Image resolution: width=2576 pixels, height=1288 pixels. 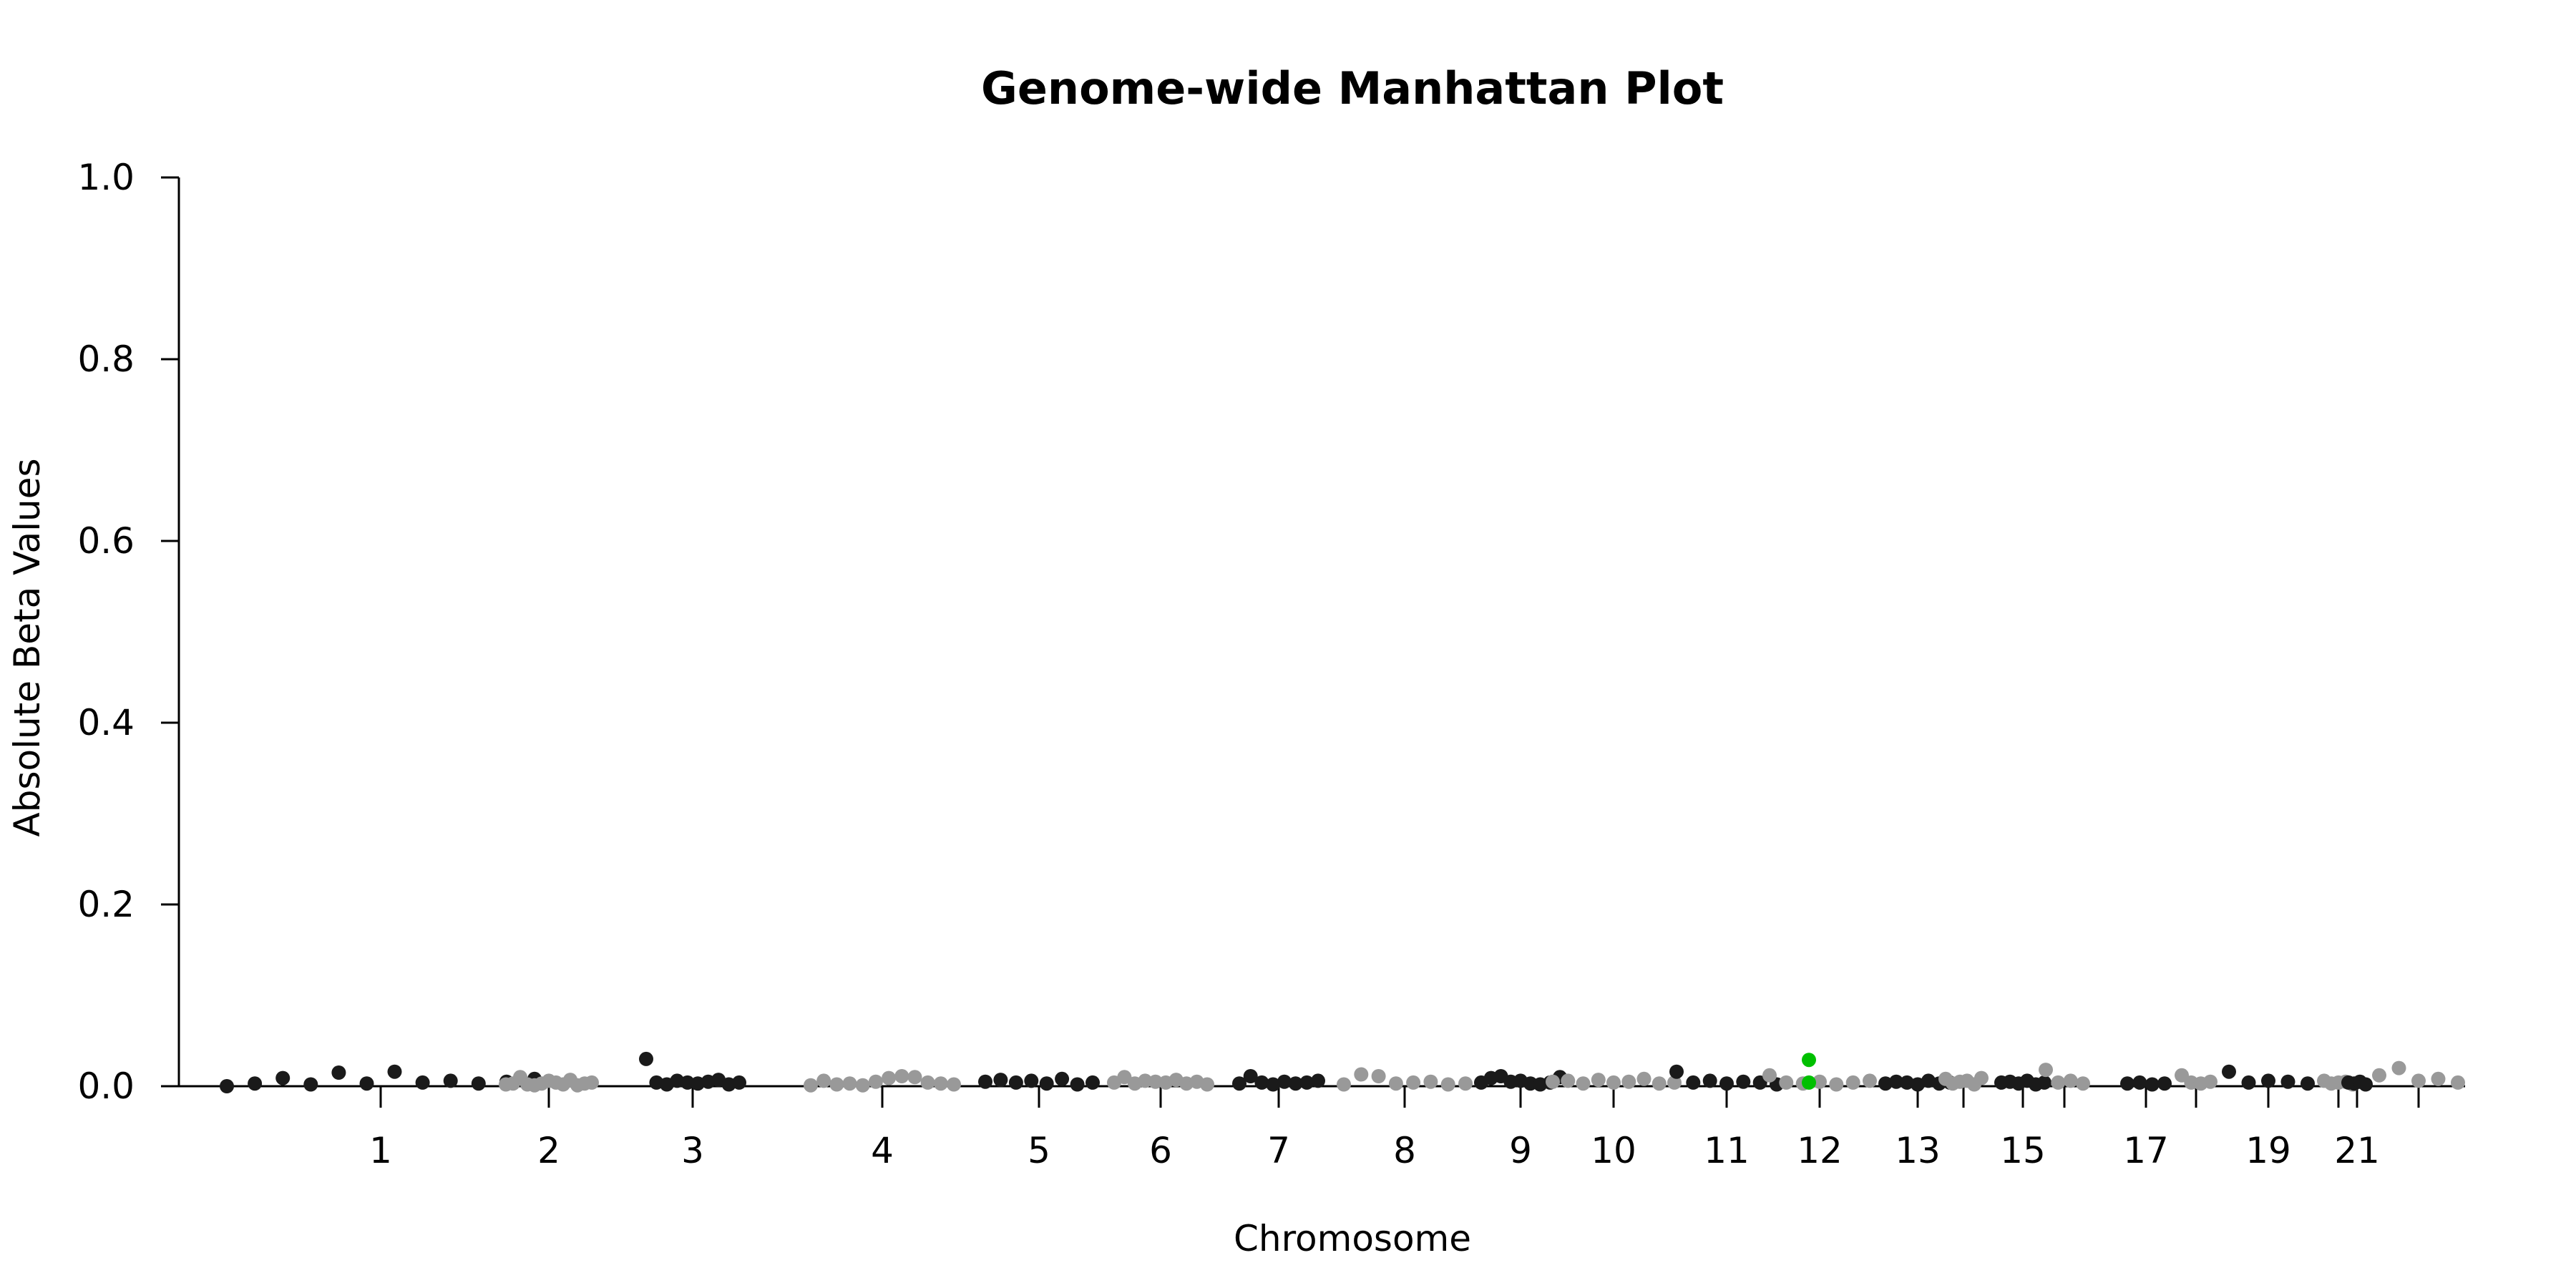 What do you see at coordinates (1918, 1150) in the screenshot?
I see `x-tick-label: 13` at bounding box center [1918, 1150].